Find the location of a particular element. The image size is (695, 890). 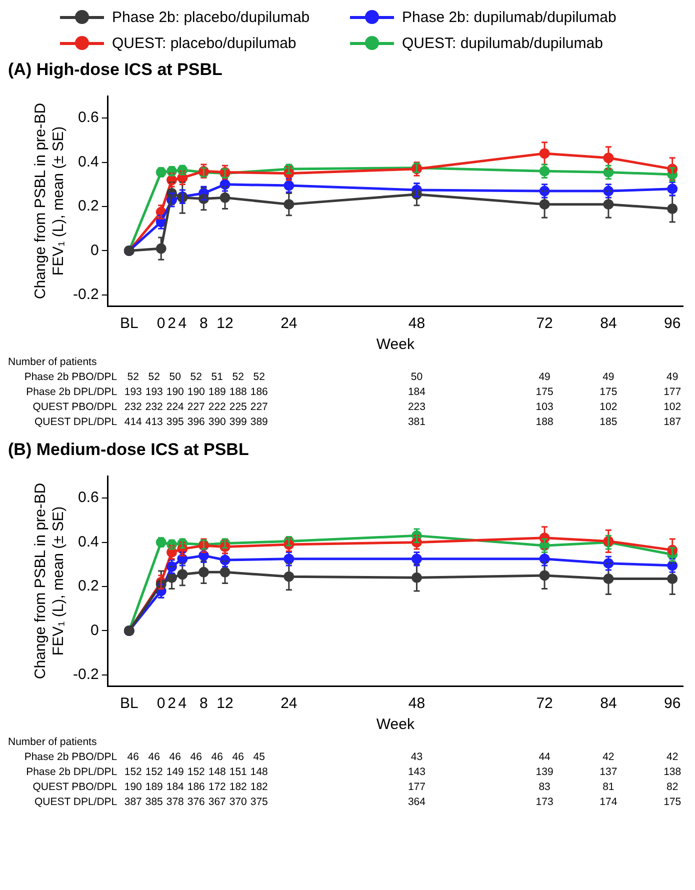

legend-label: Phase 2b: placebo/dupilumab is located at coordinates (211, 17).